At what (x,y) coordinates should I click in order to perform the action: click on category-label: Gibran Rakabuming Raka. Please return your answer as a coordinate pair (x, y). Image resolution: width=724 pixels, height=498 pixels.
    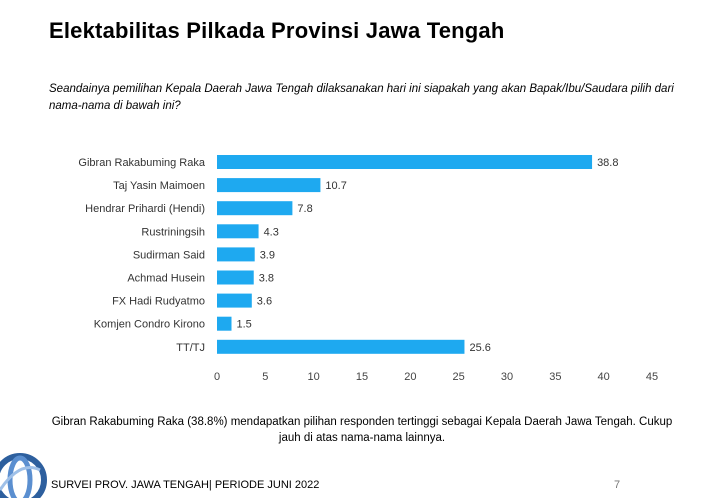
    Looking at the image, I should click on (141, 163).